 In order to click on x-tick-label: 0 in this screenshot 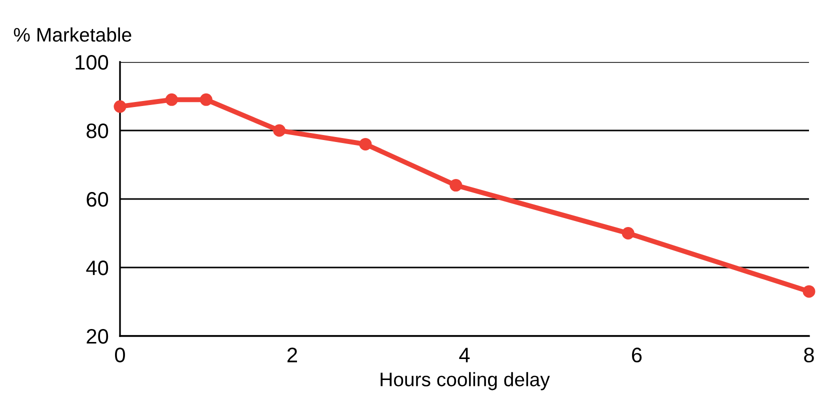, I will do `click(120, 355)`.